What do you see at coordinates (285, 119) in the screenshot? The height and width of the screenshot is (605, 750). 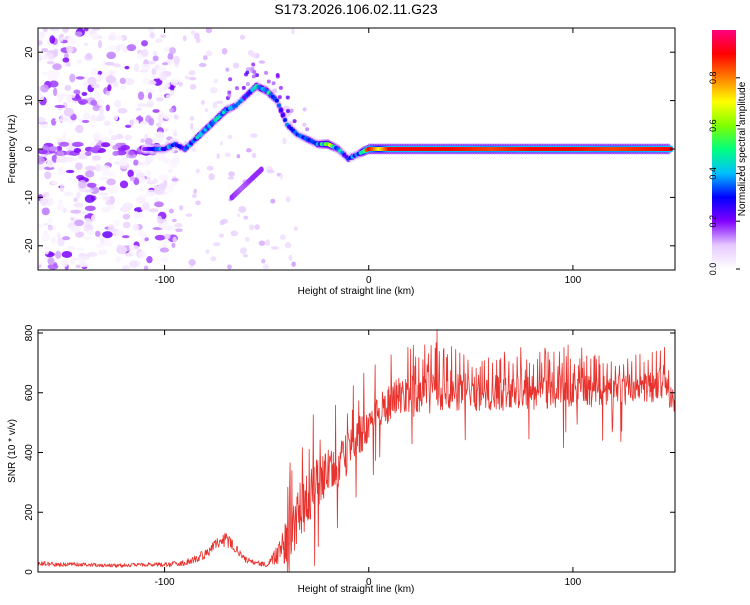 I see `ridge-core` at bounding box center [285, 119].